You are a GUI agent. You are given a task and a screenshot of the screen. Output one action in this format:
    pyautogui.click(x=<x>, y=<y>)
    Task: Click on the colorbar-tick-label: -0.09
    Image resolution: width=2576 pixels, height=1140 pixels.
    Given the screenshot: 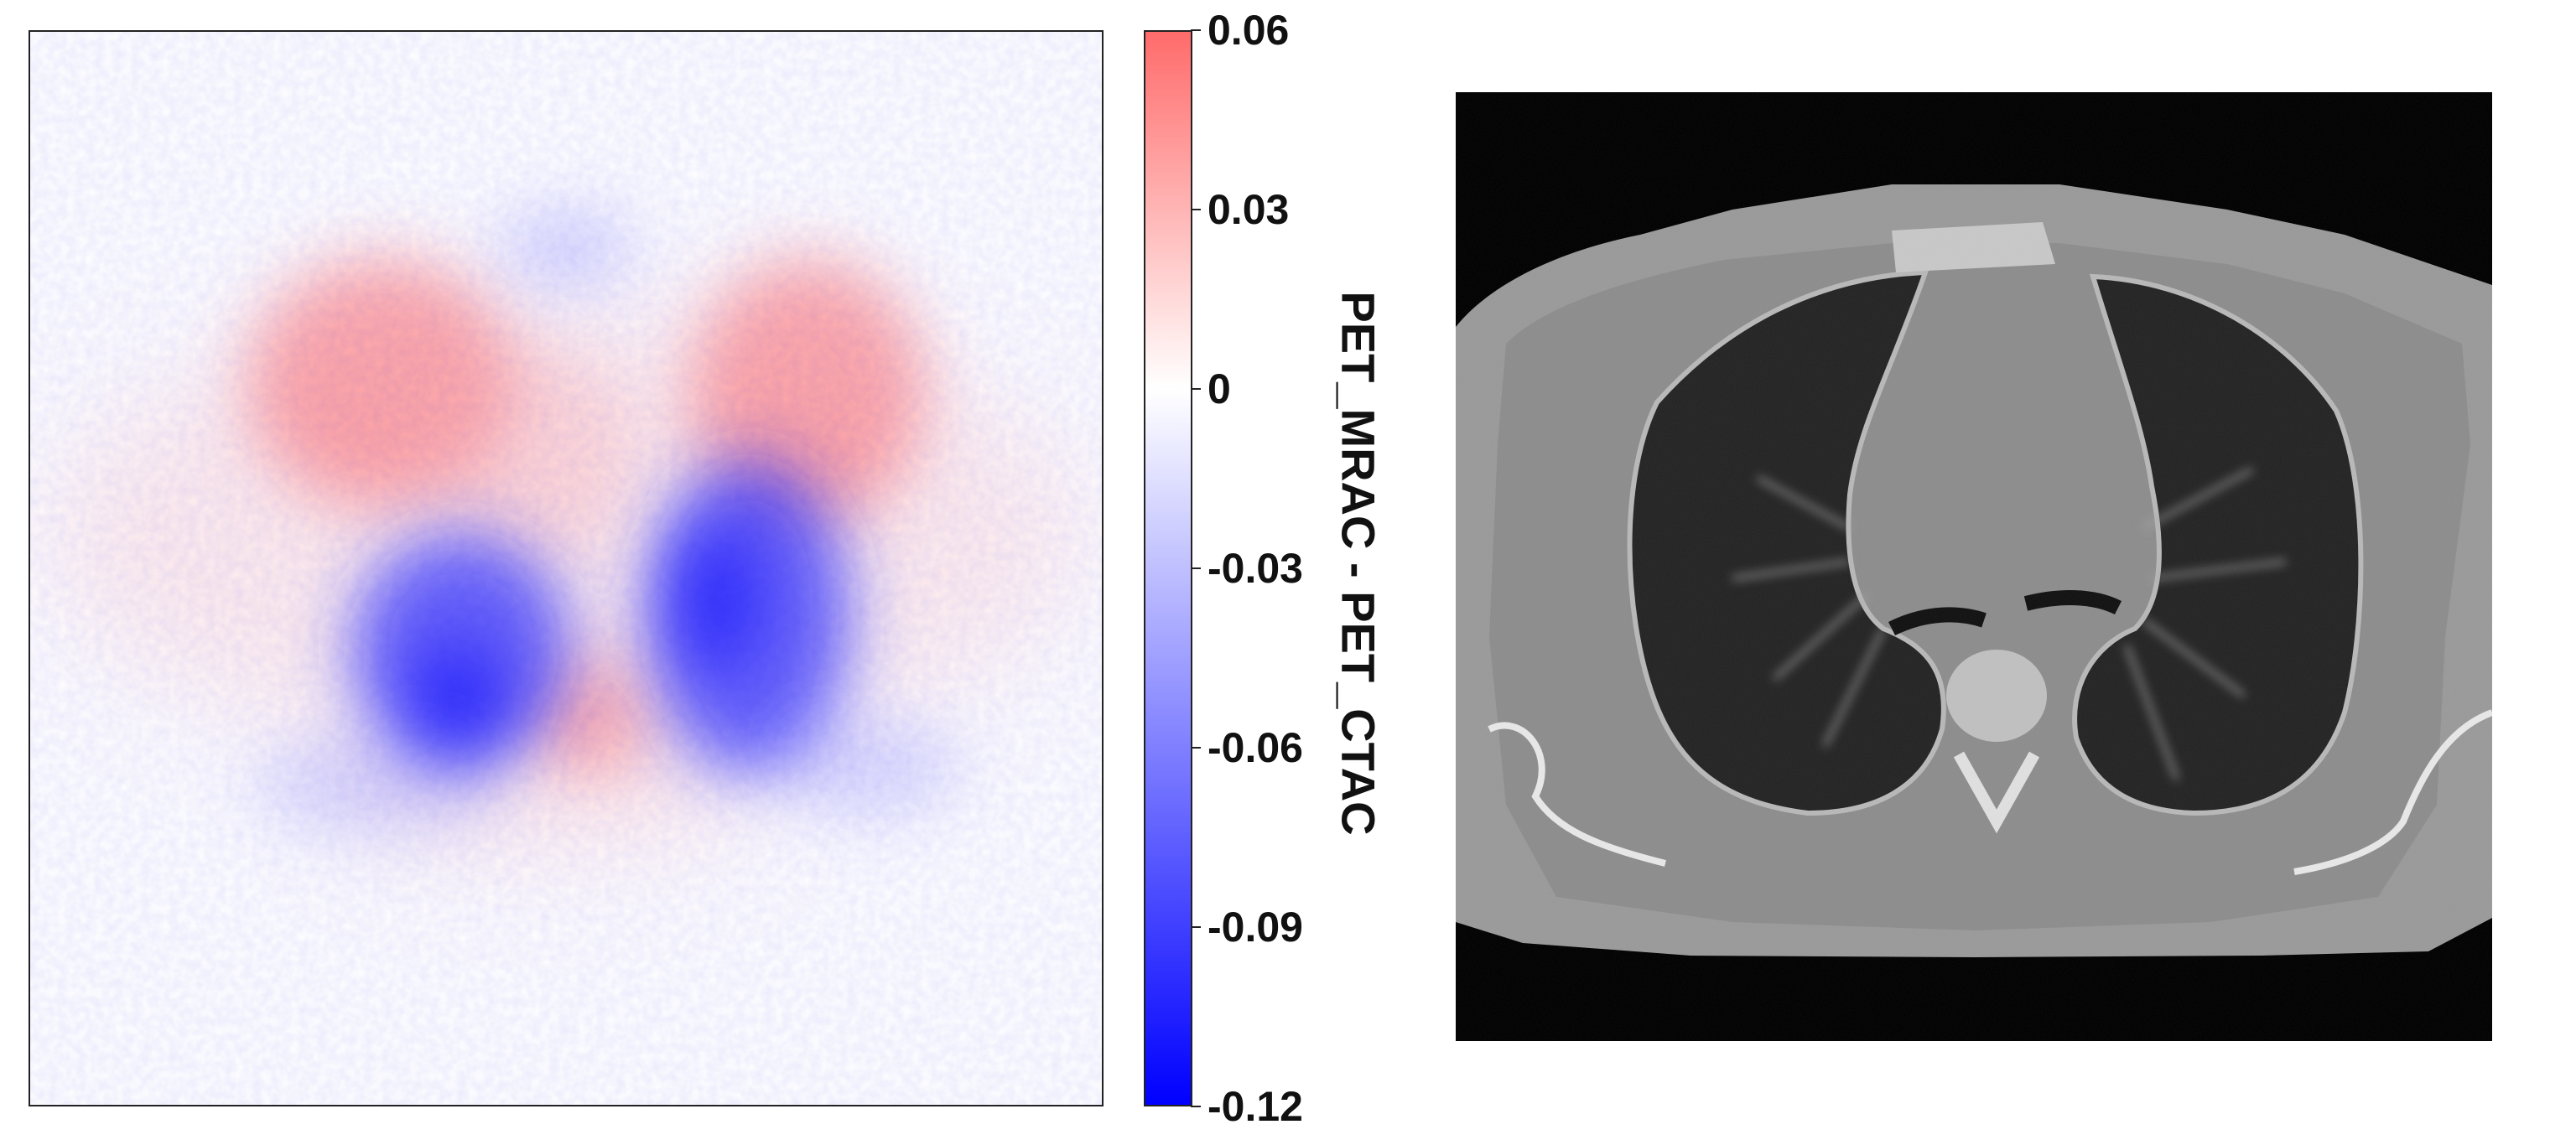 What is the action you would take?
    pyautogui.click(x=1255, y=927)
    